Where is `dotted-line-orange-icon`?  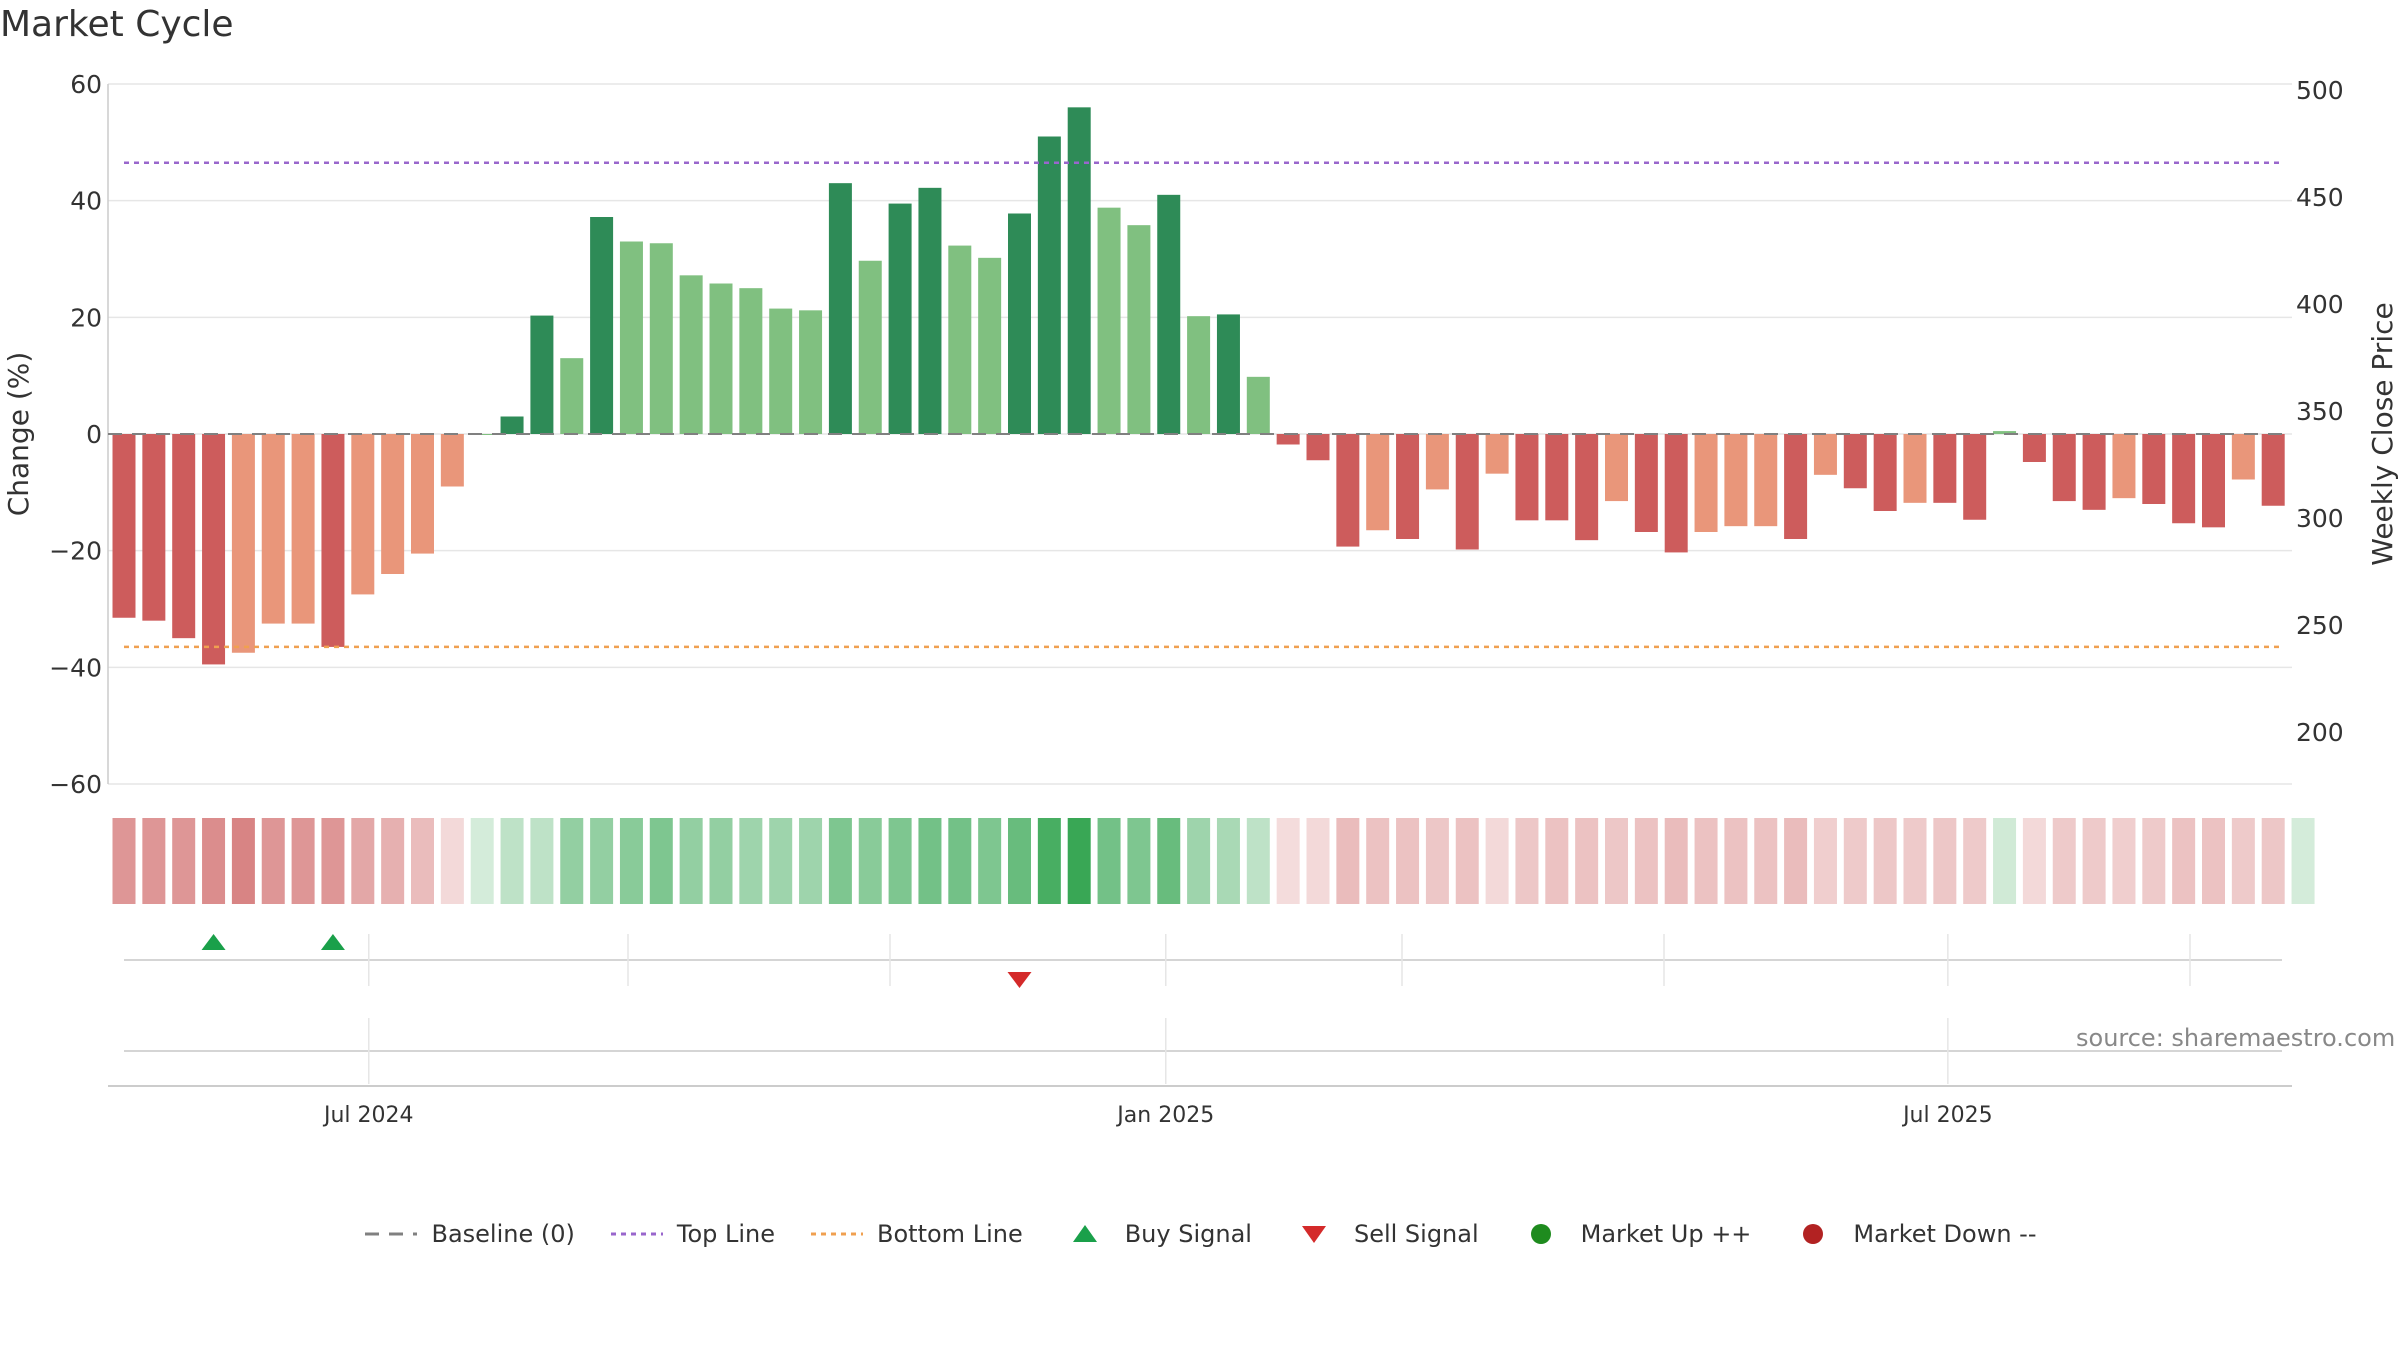 dotted-line-orange-icon is located at coordinates (837, 1234).